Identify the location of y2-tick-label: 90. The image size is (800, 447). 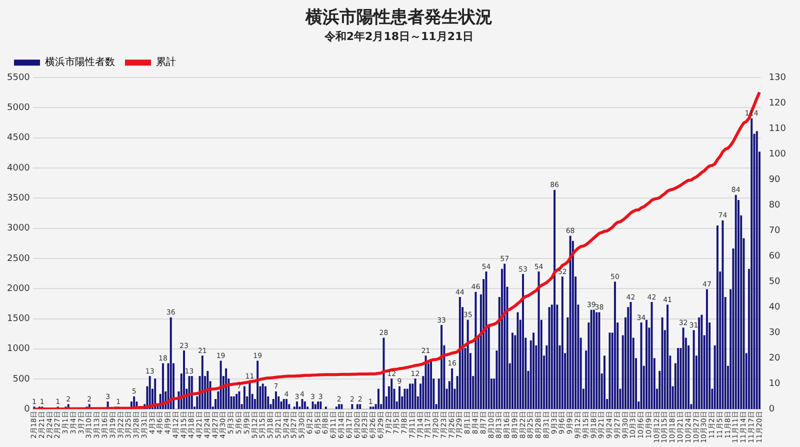
(774, 179).